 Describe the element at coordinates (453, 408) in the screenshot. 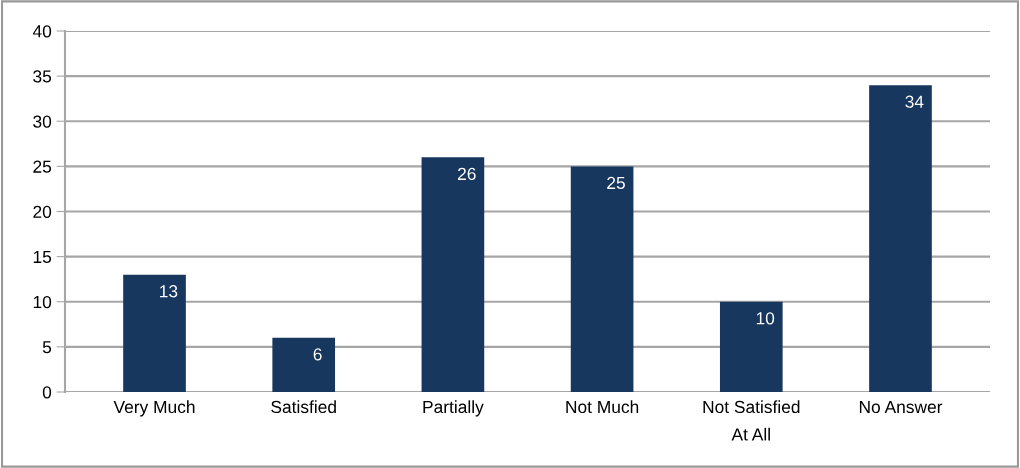

I see `x-tick-label: Partially` at that location.